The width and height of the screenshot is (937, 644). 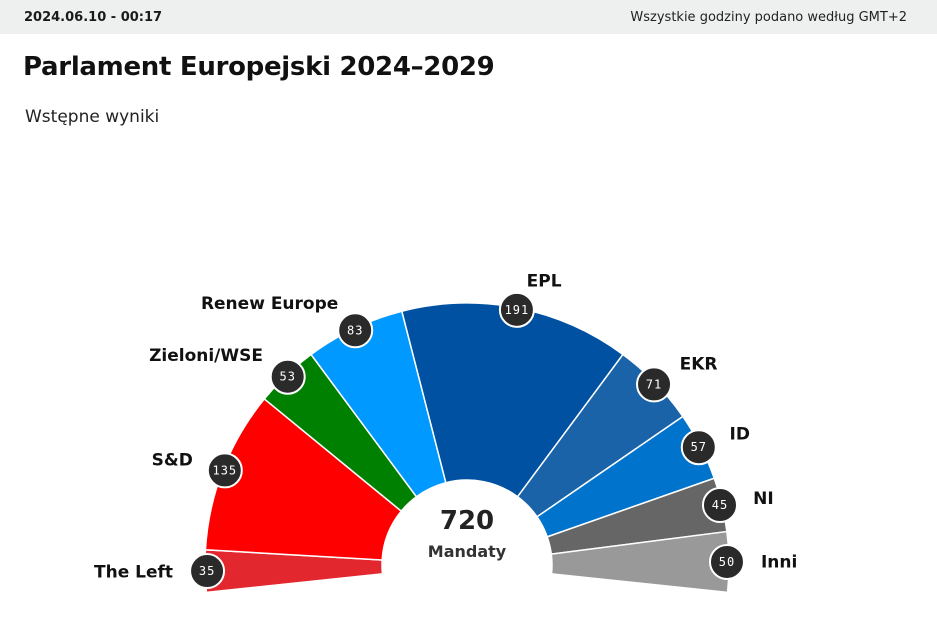 I want to click on badge-ni, so click(x=719, y=505).